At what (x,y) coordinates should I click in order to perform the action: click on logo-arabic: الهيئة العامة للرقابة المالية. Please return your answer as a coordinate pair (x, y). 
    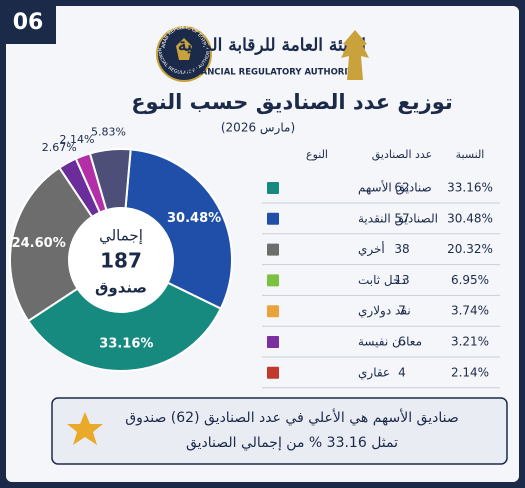
    Looking at the image, I should click on (272, 46).